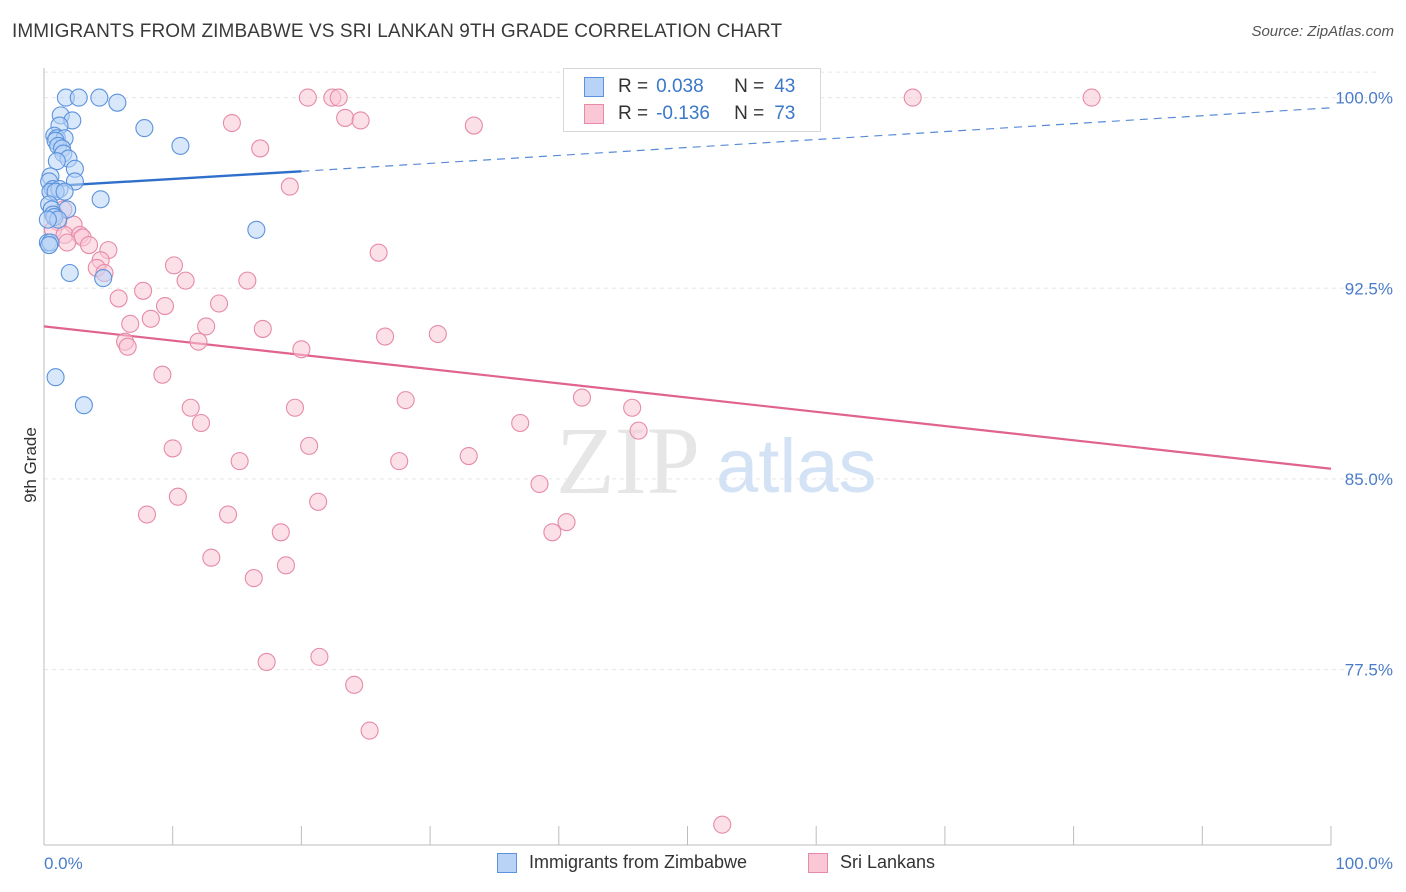 The width and height of the screenshot is (1406, 892). I want to click on trendline-zimbabwe-dashed, so click(816, 139).